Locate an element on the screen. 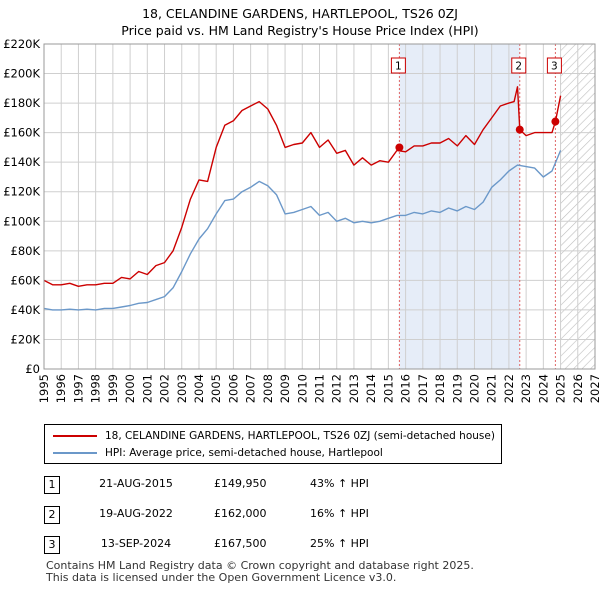 This screenshot has height=590, width=600. x-tick-label: 1997 is located at coordinates (78, 388).